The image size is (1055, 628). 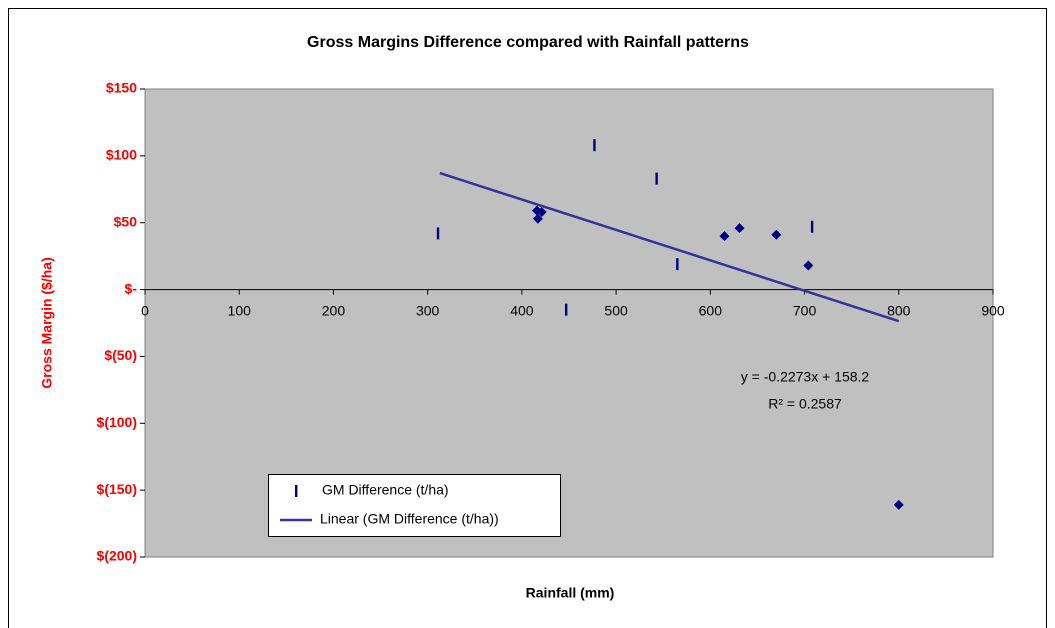 I want to click on legend, so click(x=414, y=505).